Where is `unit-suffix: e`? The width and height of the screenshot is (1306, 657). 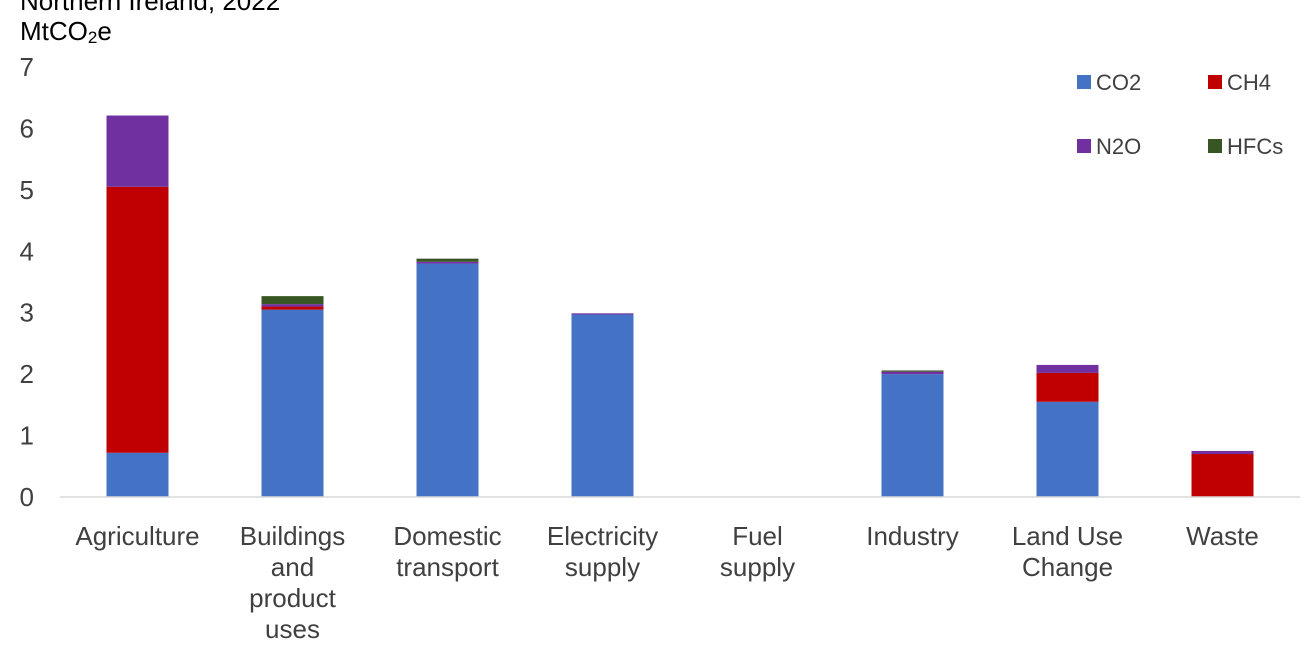 unit-suffix: e is located at coordinates (104, 31).